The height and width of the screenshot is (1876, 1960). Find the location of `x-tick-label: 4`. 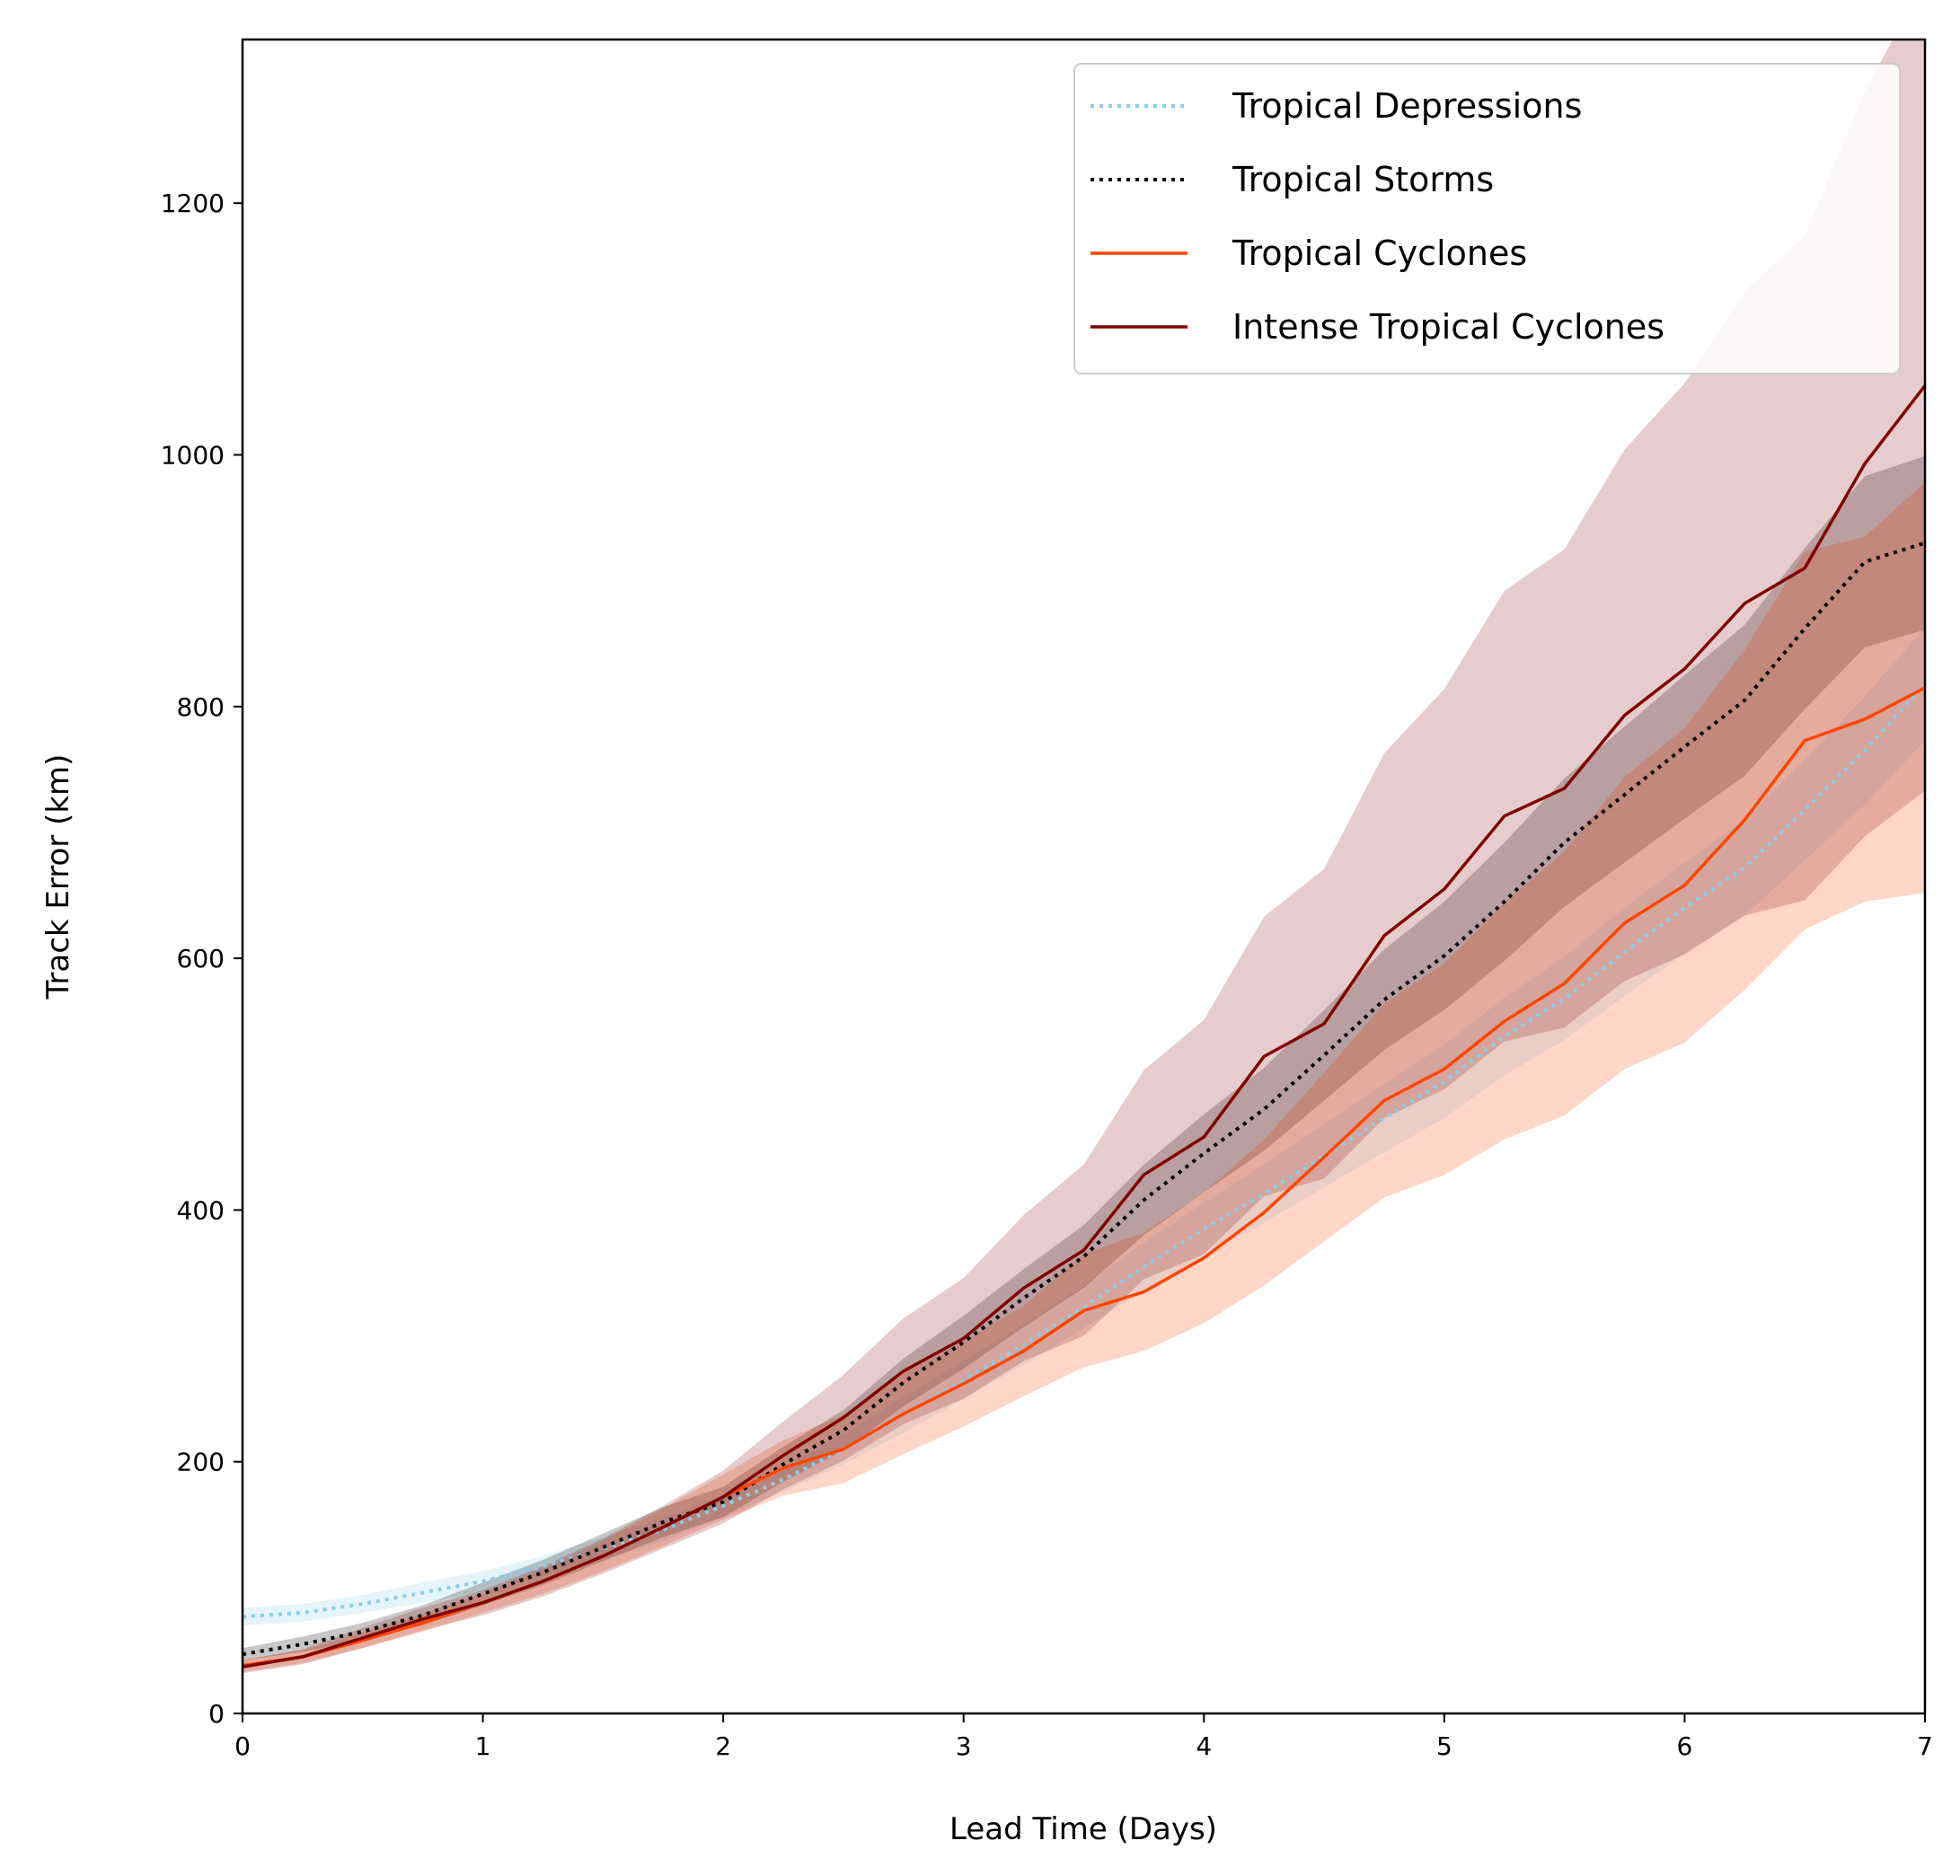

x-tick-label: 4 is located at coordinates (1204, 1746).